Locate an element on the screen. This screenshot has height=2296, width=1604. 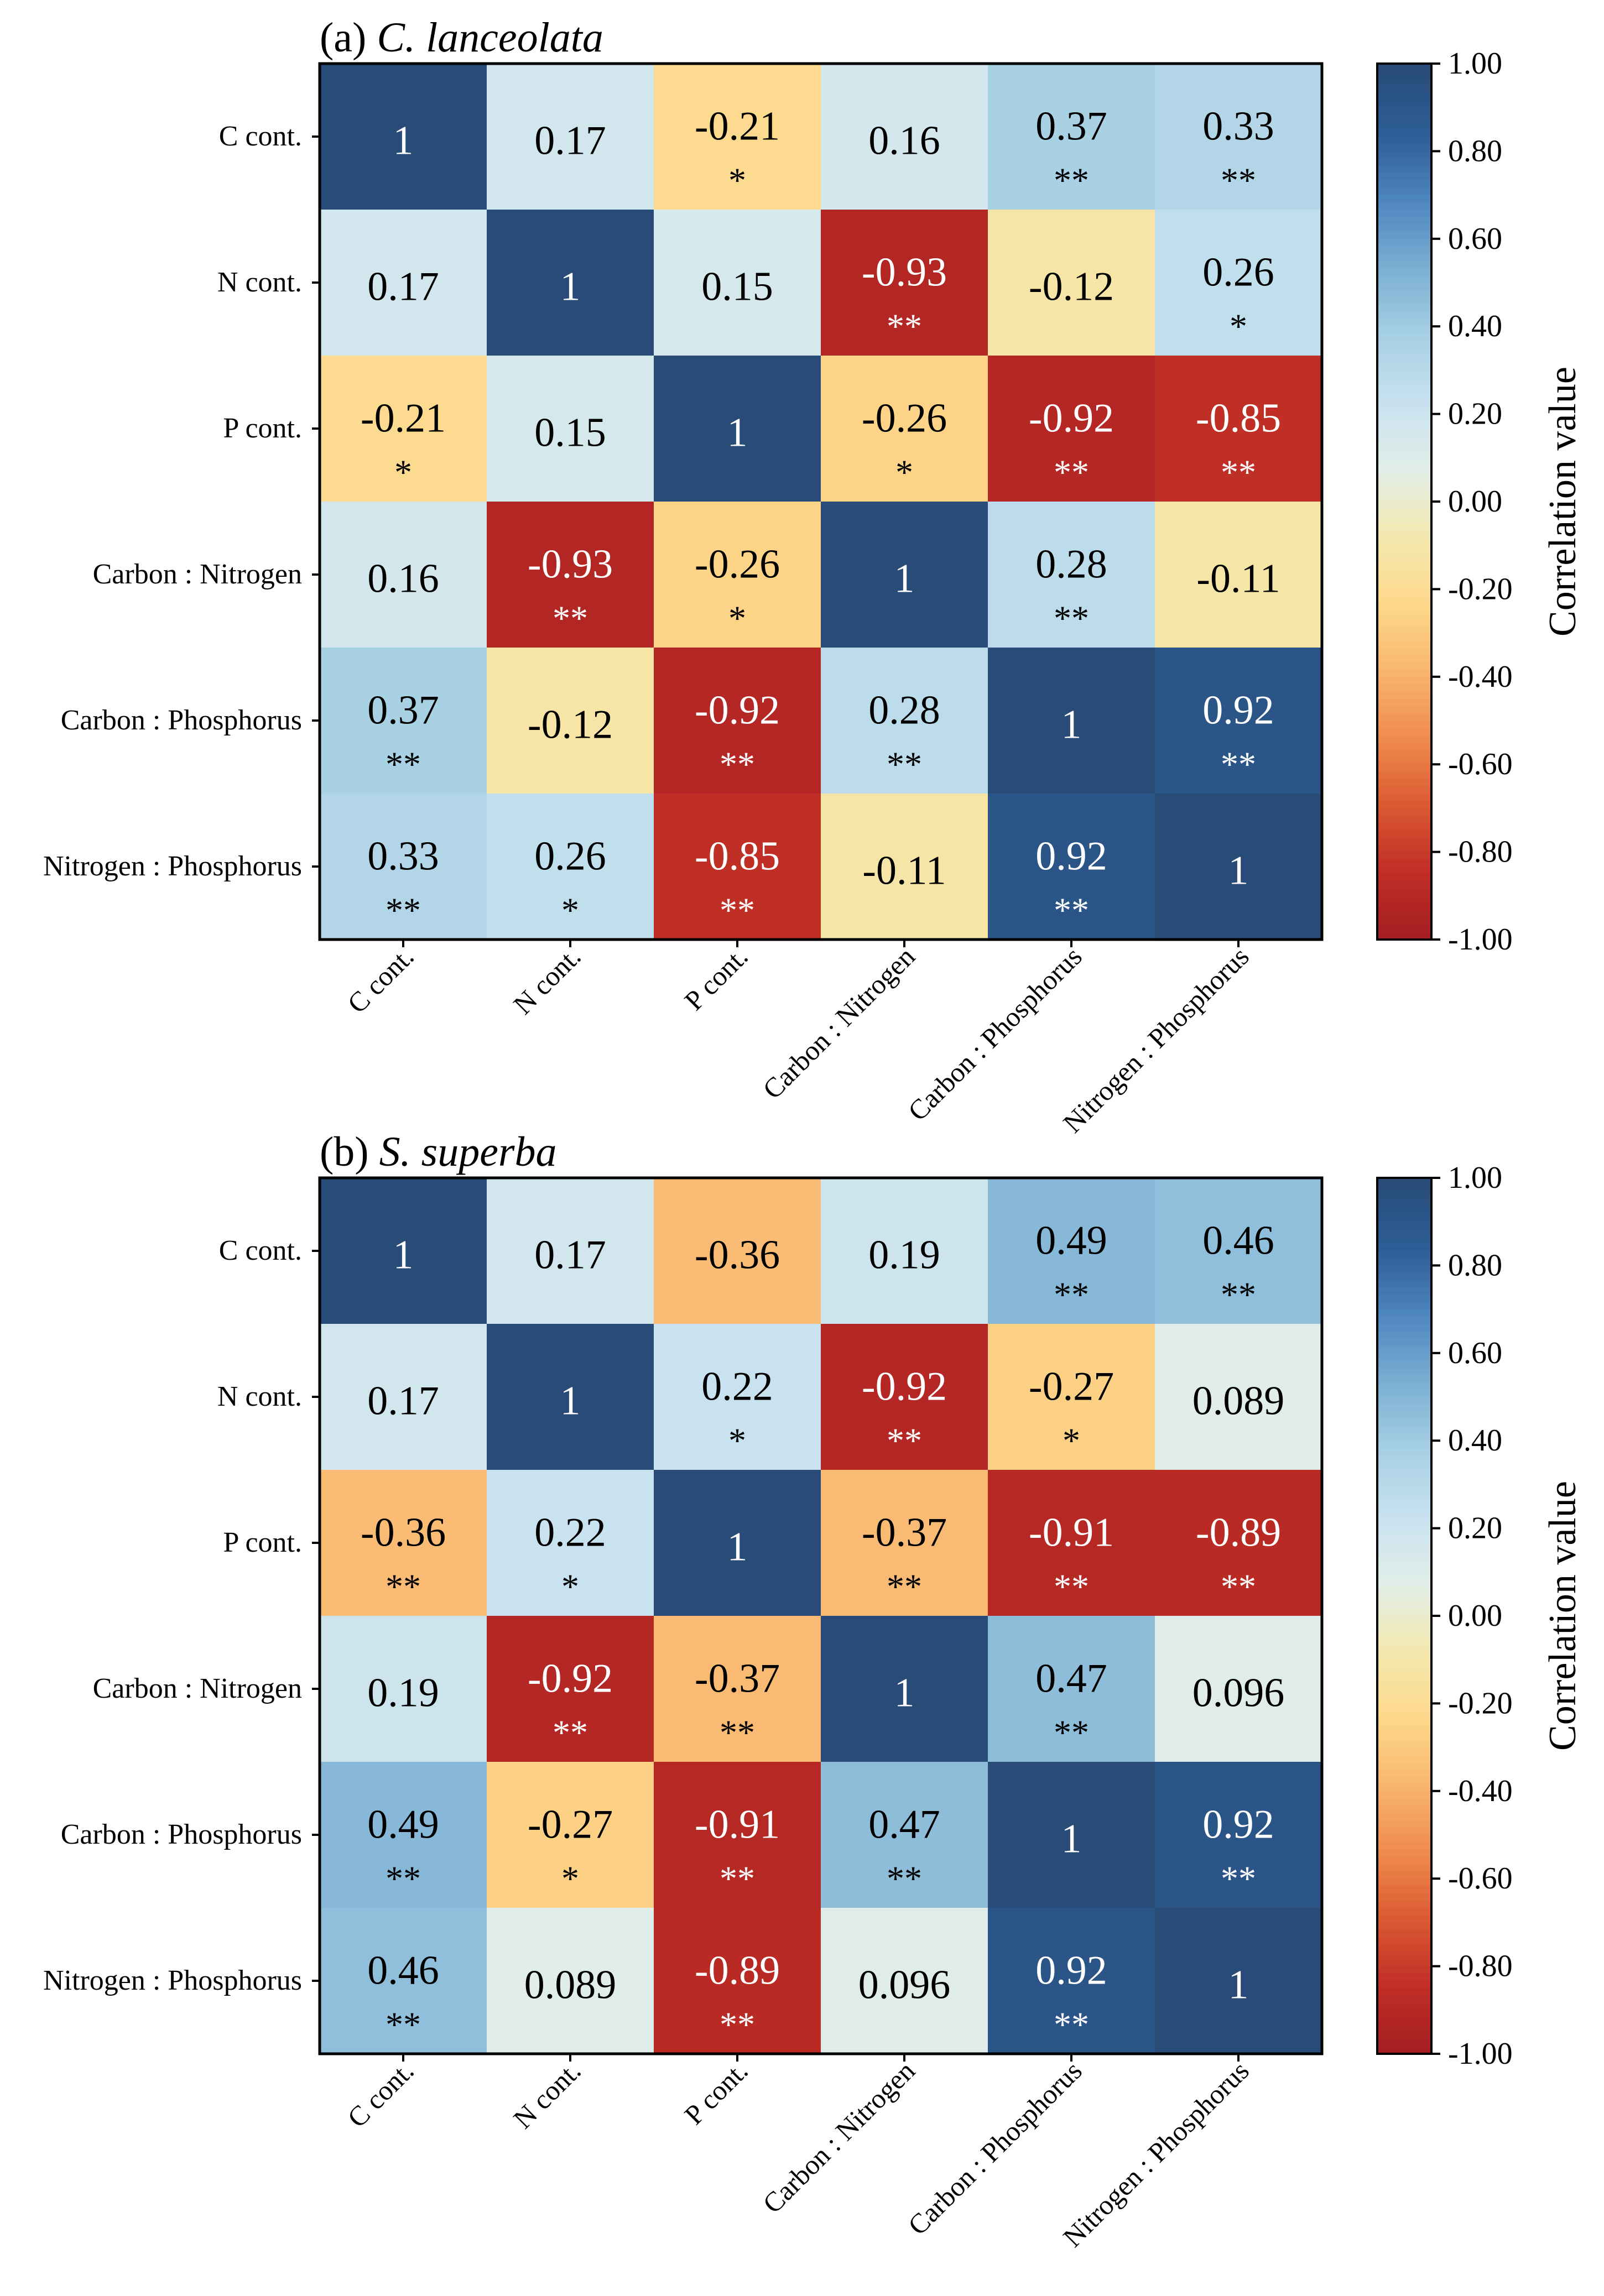
column-label: Nitrogen : Phosphorus is located at coordinates (1156, 2154).